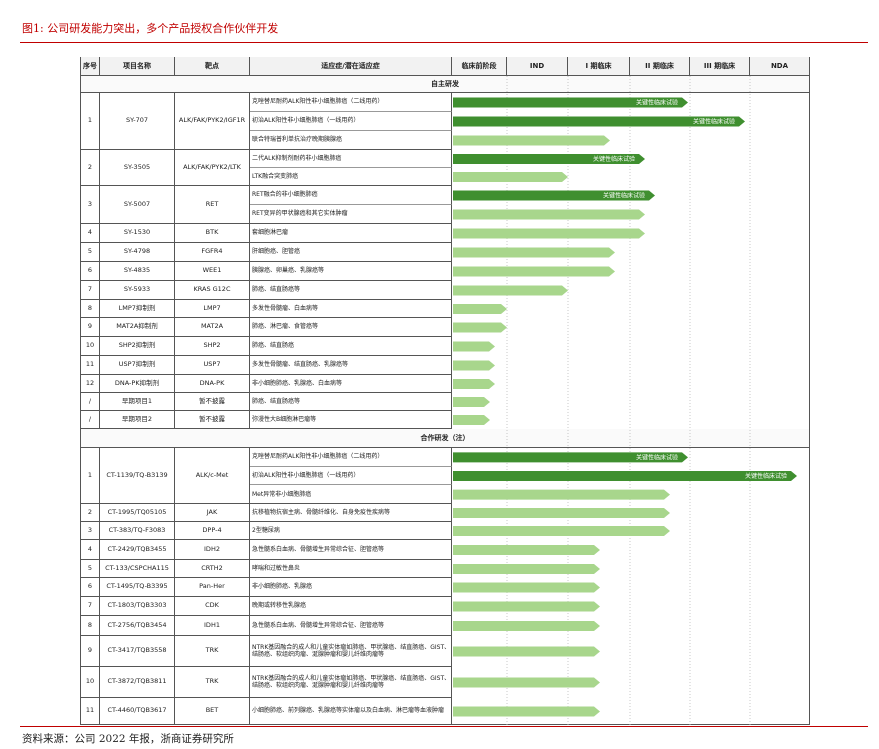 The image size is (879, 749). Describe the element at coordinates (90, 233) in the screenshot. I see `row-number: 4` at that location.